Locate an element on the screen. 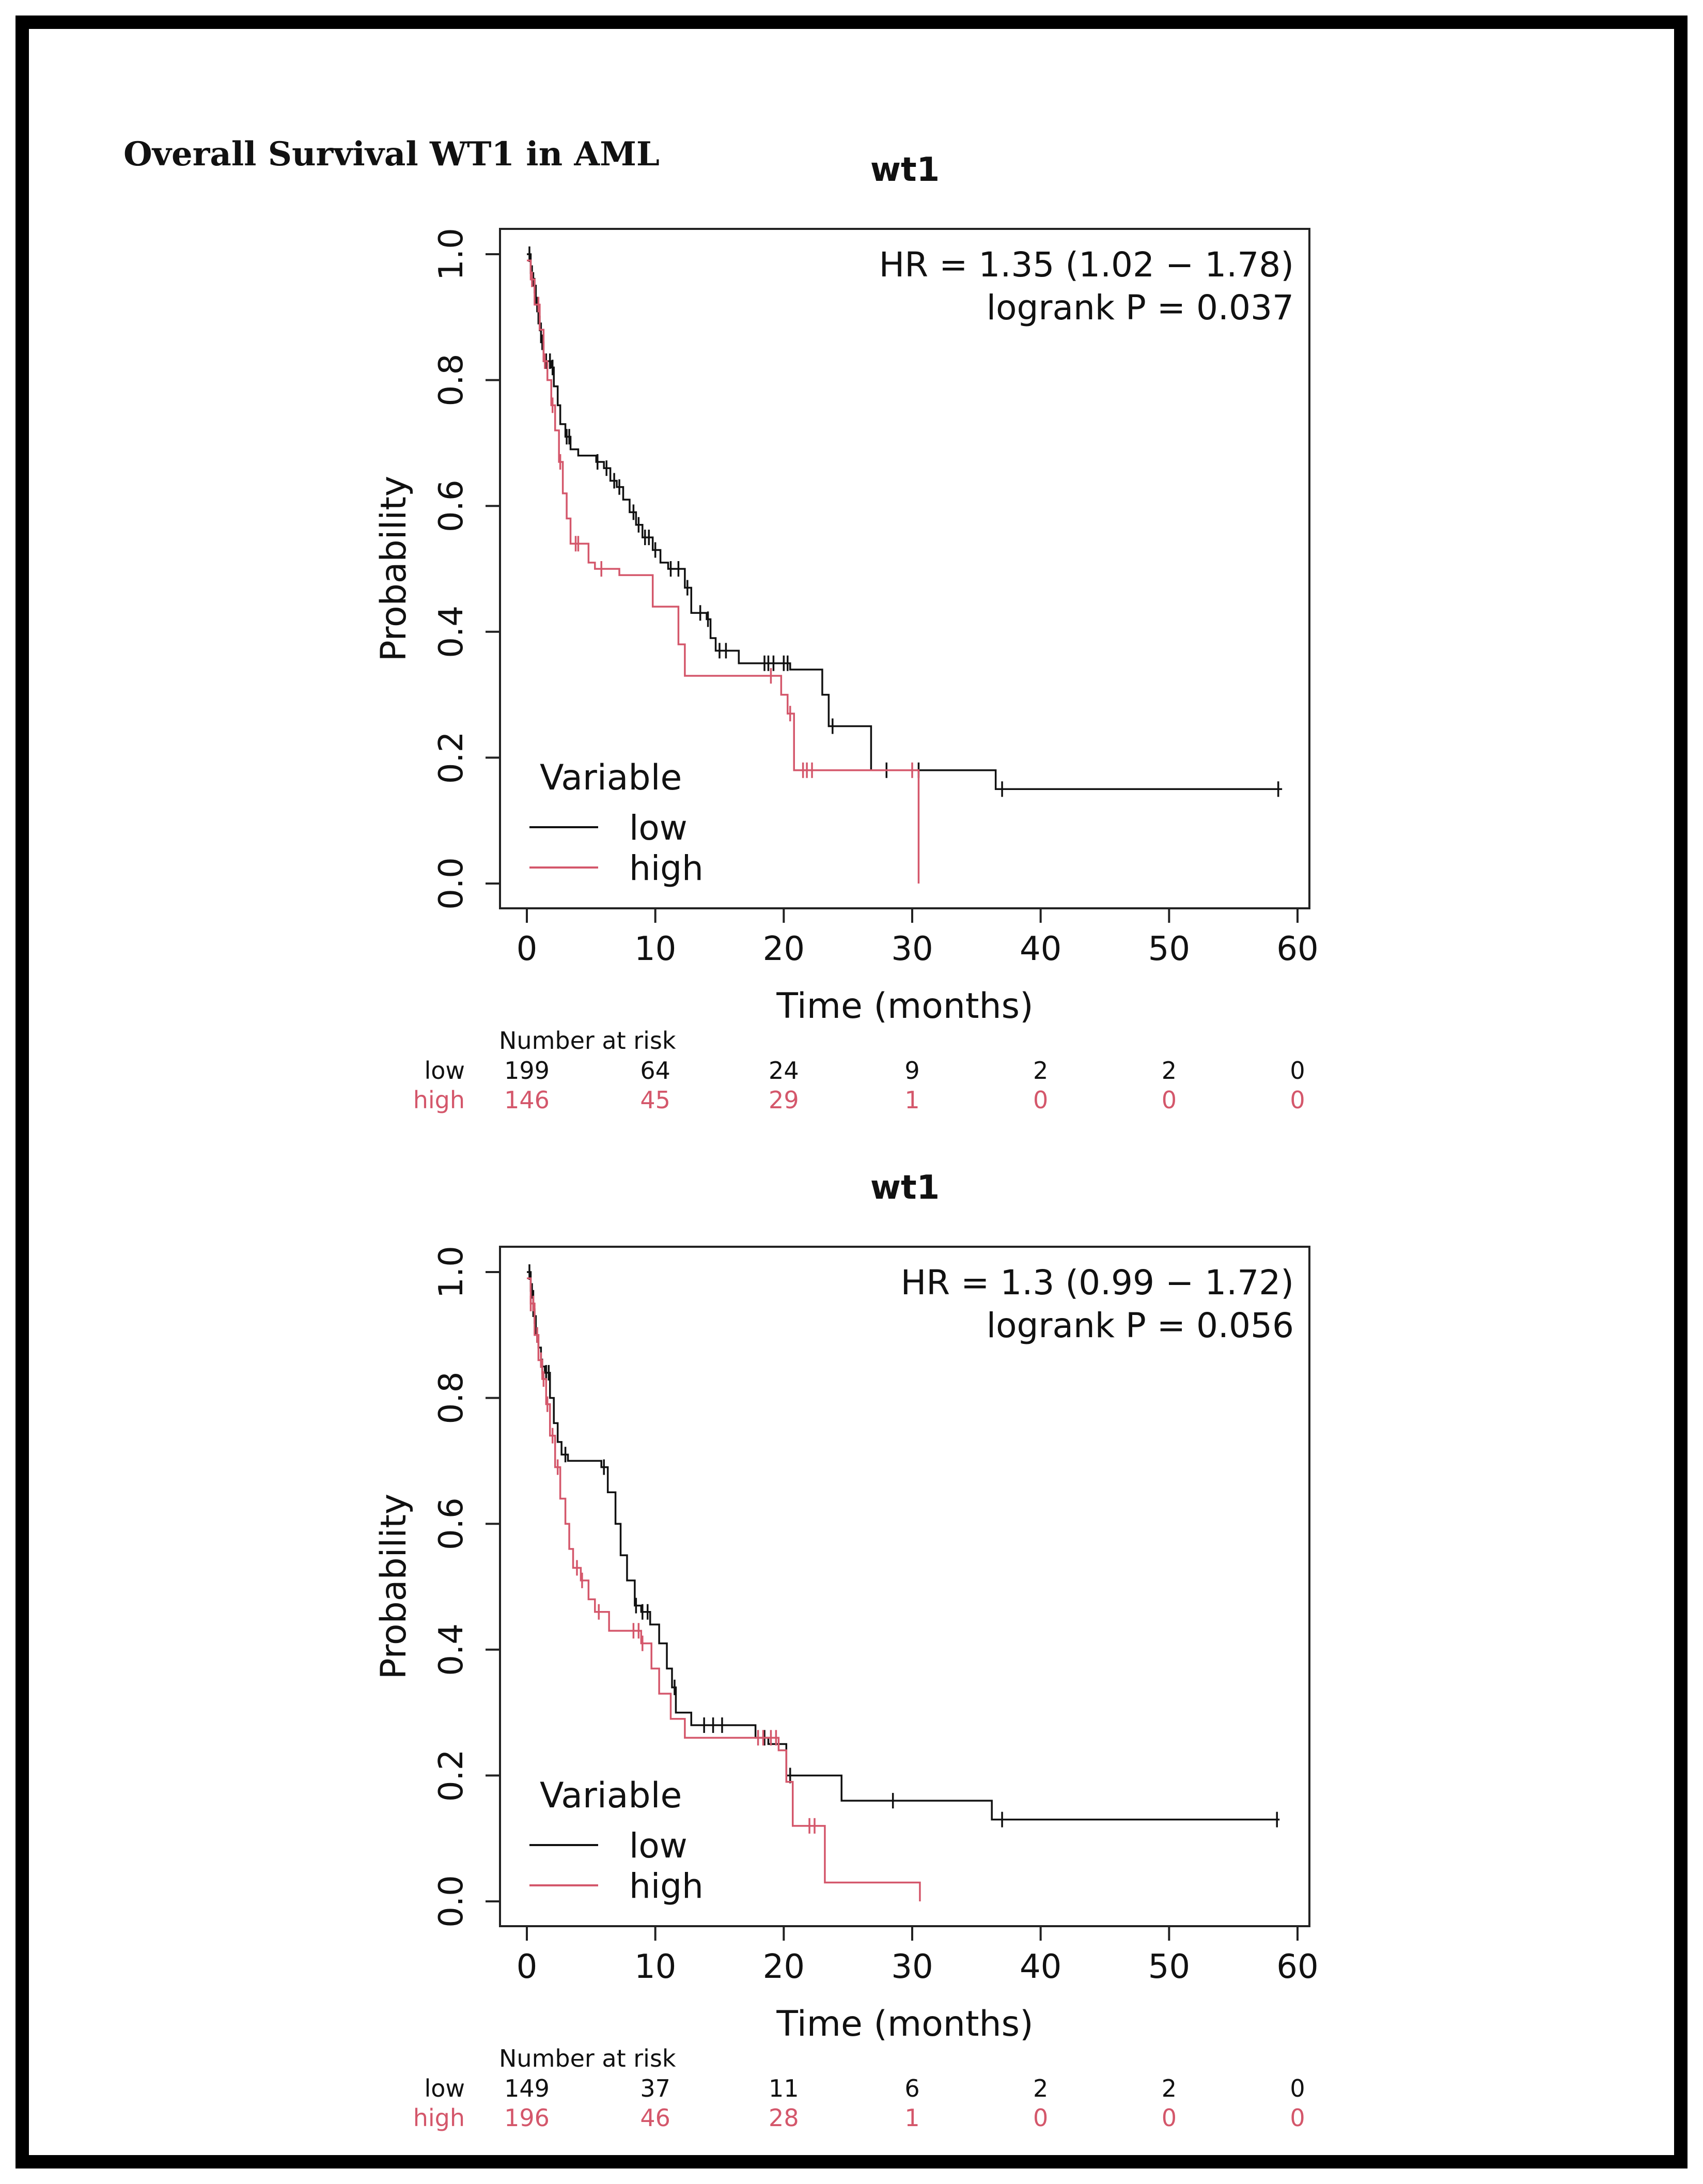  top-x-tick-label: 40 is located at coordinates (1040, 949).